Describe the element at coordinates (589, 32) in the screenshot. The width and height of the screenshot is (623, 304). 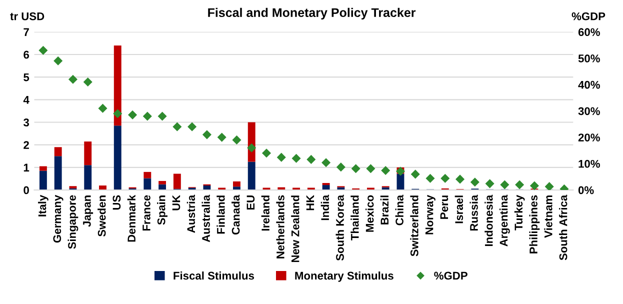
I see `y2-tick-label: 60%` at that location.